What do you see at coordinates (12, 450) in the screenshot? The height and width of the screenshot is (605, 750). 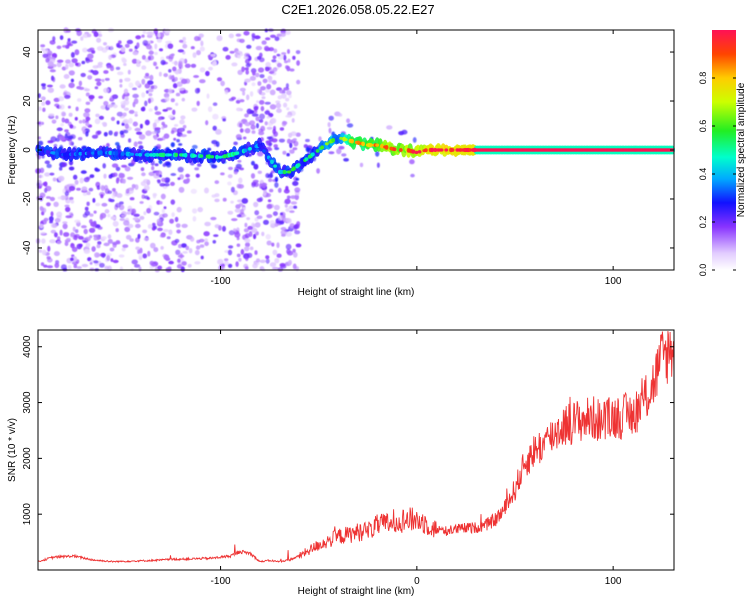 I see `bottom-y-axis-label: SNR (10 * v/v)` at bounding box center [12, 450].